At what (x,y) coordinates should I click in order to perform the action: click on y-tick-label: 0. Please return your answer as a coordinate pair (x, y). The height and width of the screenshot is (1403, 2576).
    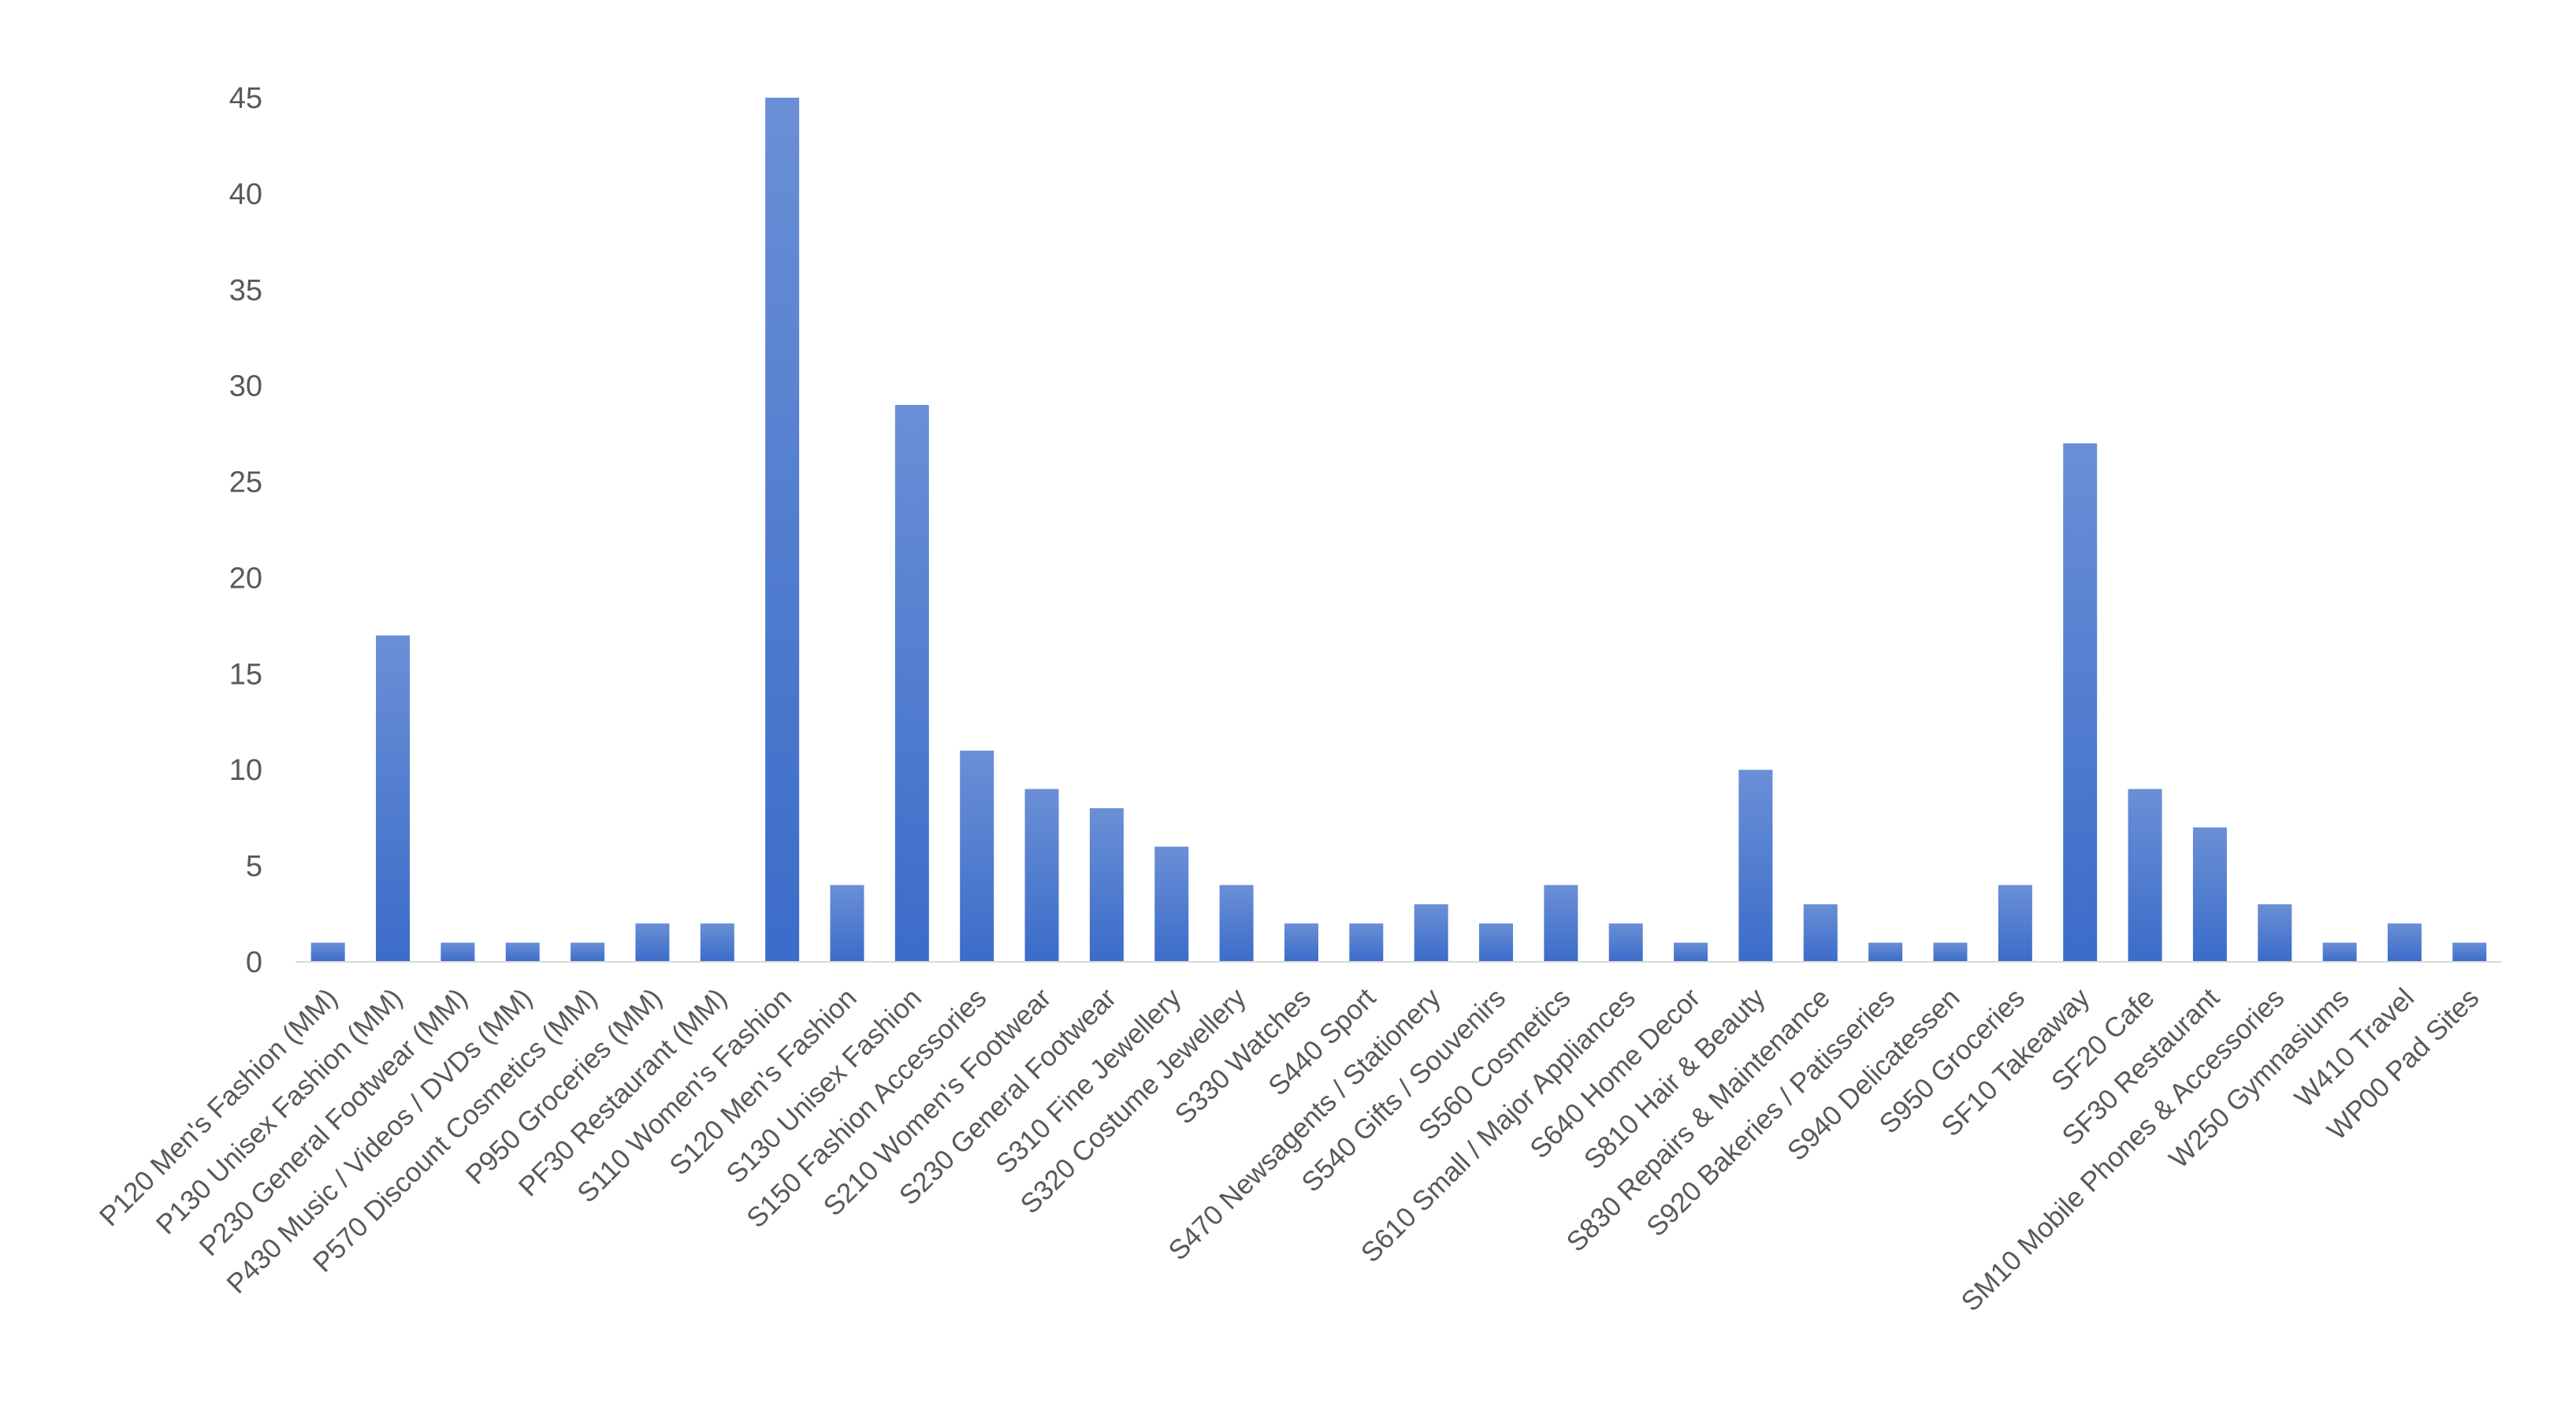
    Looking at the image, I should click on (254, 962).